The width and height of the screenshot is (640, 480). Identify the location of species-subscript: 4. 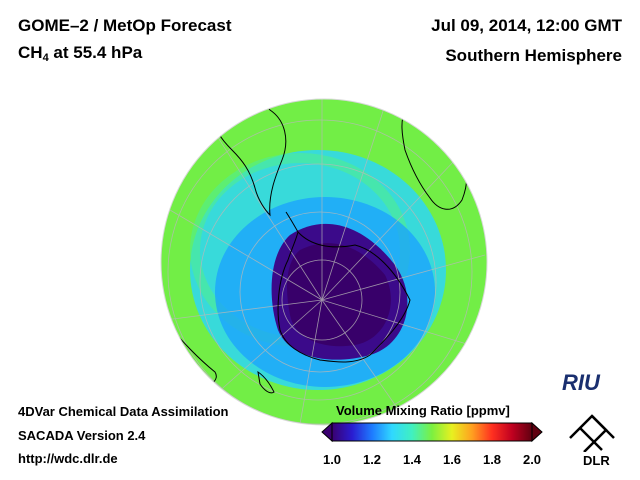
(45, 58).